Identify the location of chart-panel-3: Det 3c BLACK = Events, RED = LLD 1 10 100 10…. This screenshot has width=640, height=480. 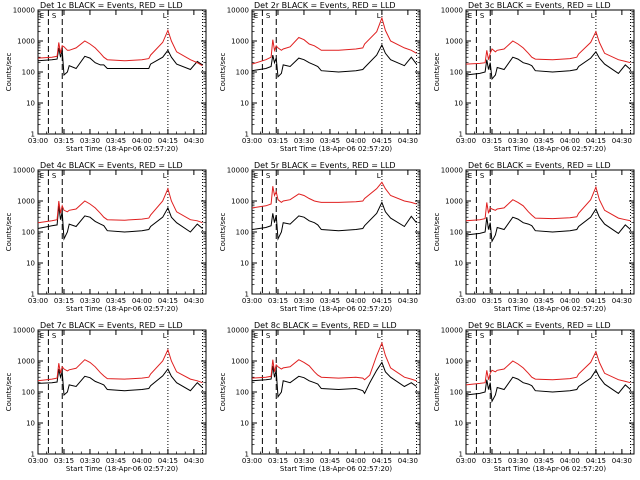
(534, 77).